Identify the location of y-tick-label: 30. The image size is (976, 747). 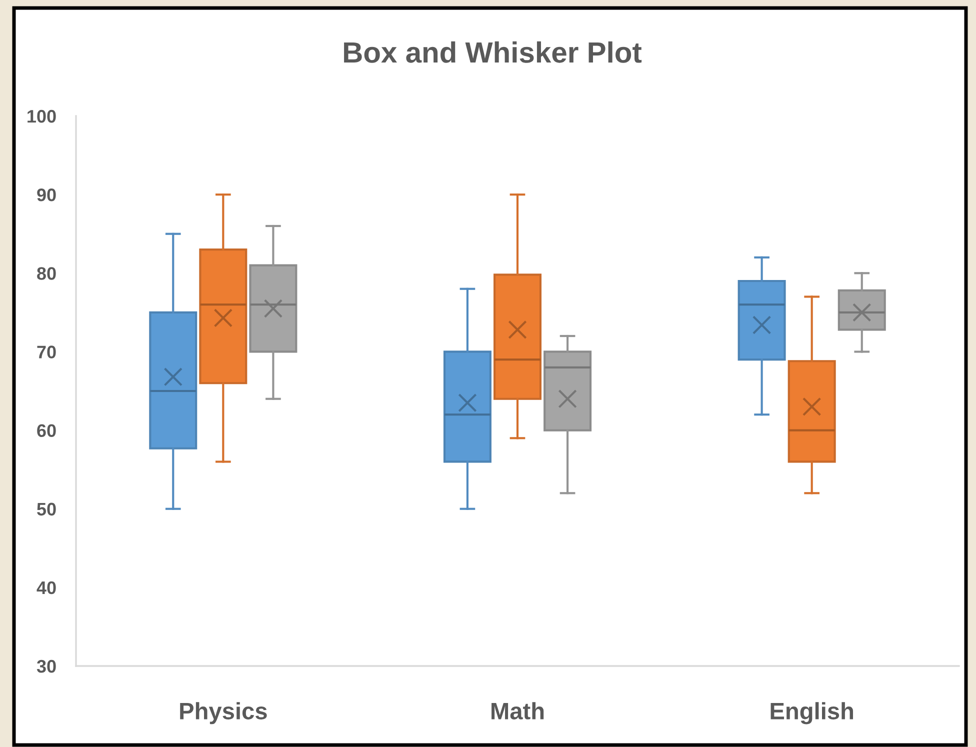
(46, 666).